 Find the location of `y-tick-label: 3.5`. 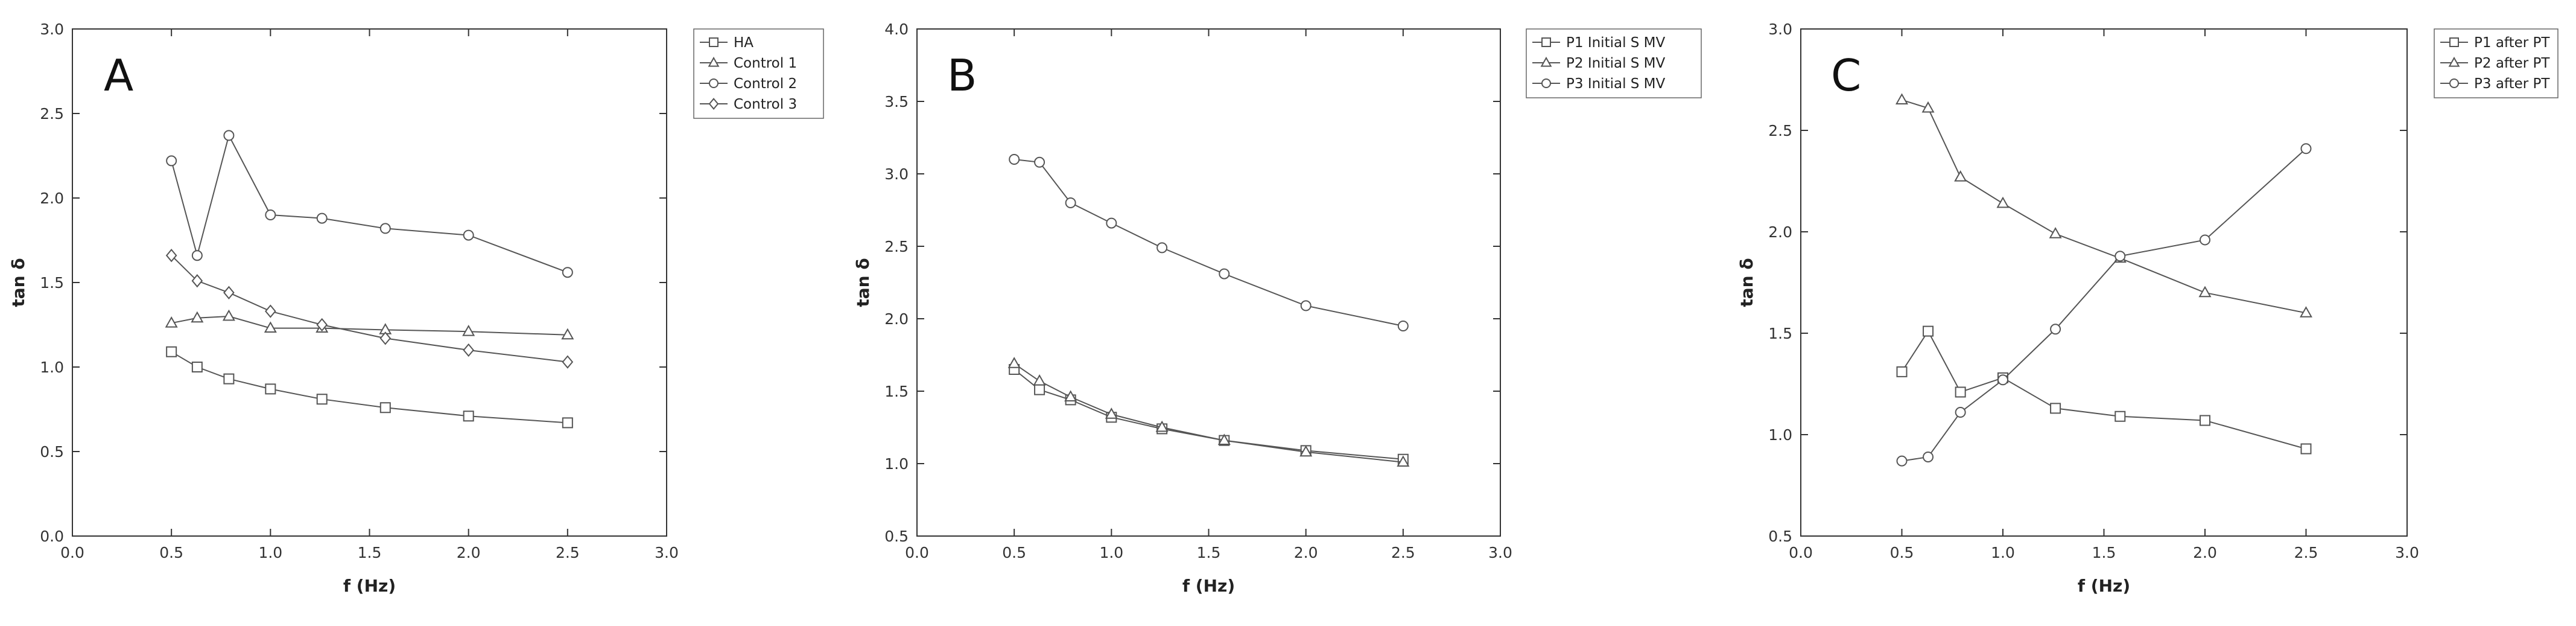

y-tick-label: 3.5 is located at coordinates (896, 101).